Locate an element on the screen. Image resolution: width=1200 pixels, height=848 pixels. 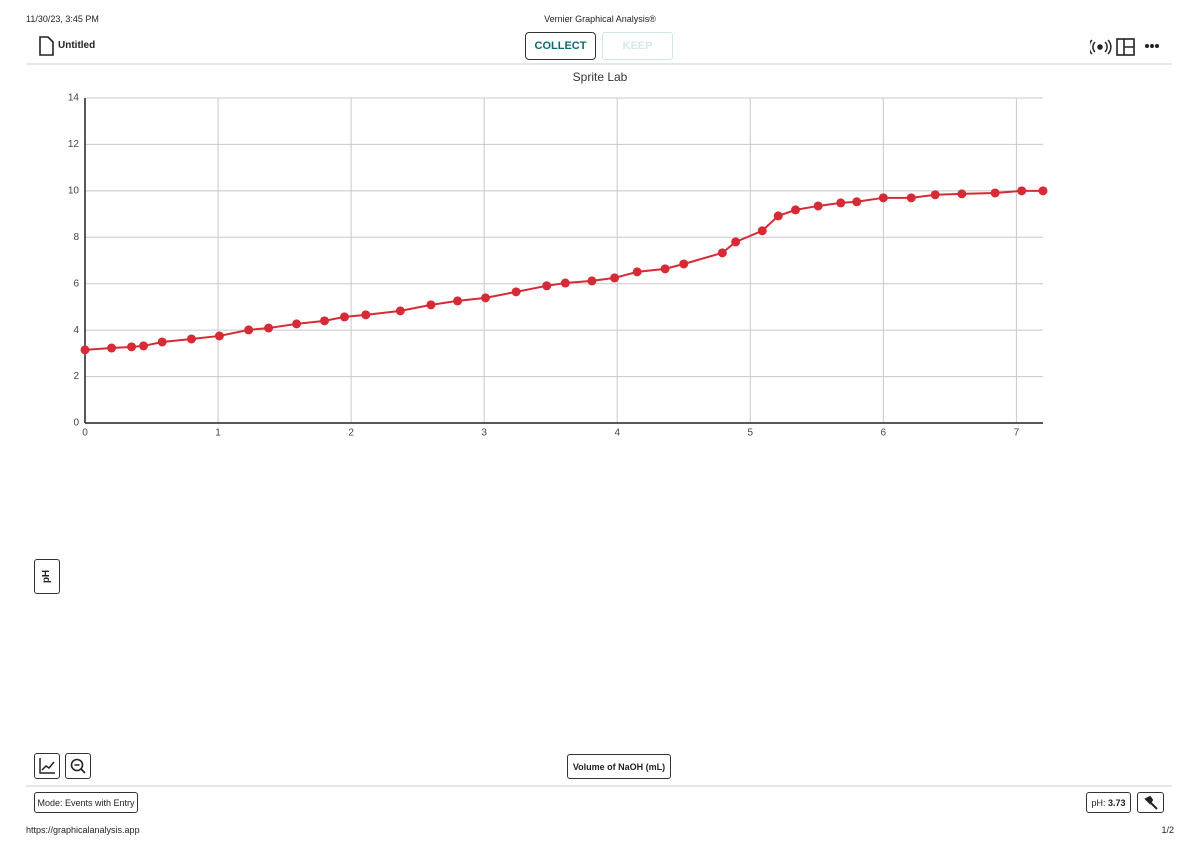
x-tick-label: 4 is located at coordinates (617, 433).